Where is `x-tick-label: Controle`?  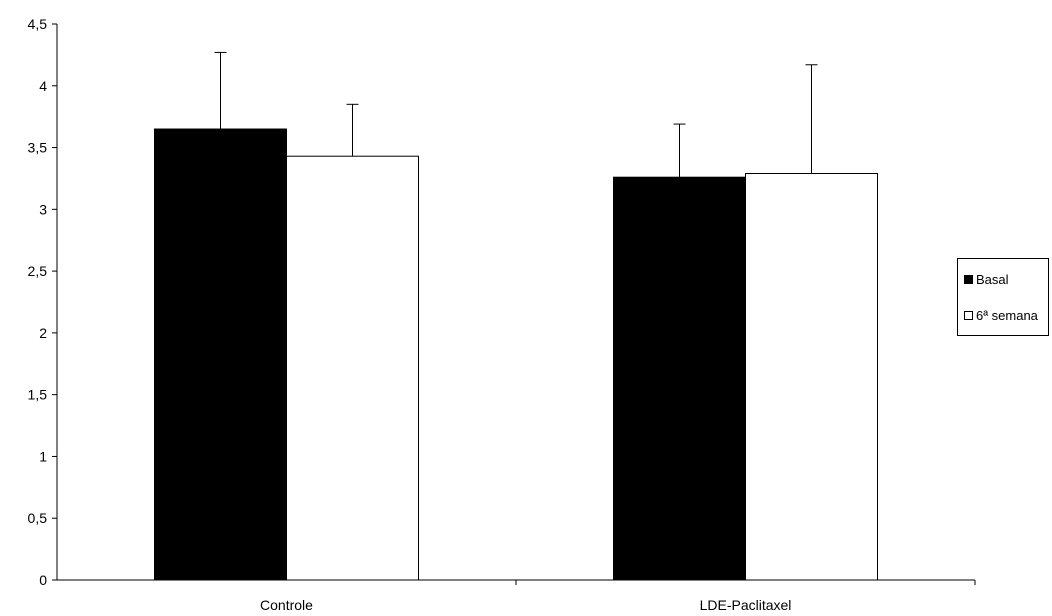 x-tick-label: Controle is located at coordinates (286, 605).